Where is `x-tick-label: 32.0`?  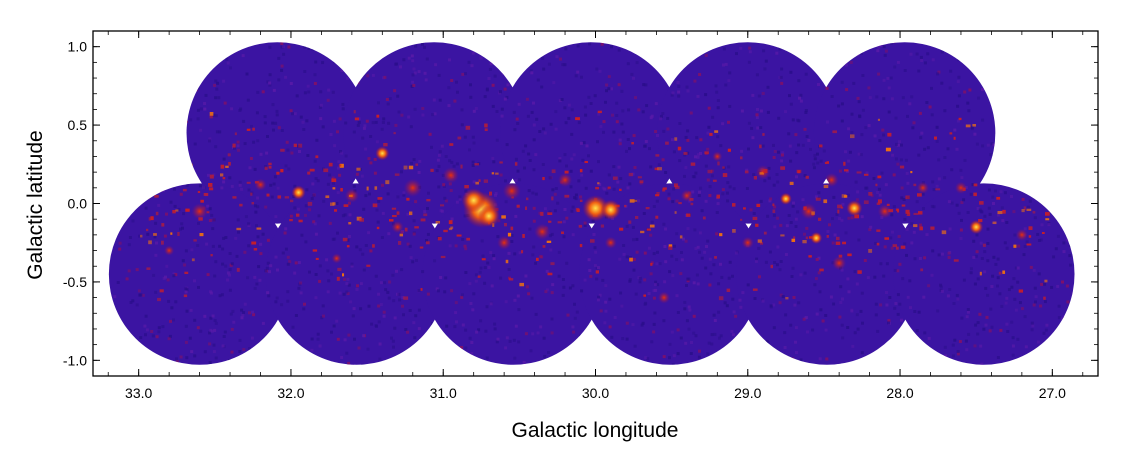
x-tick-label: 32.0 is located at coordinates (290, 393).